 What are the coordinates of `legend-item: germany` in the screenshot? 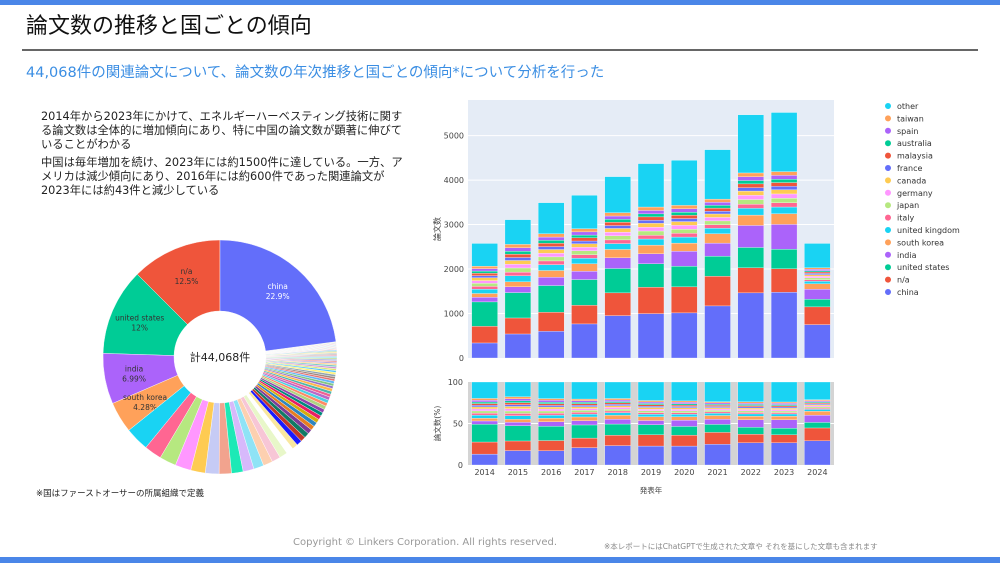 It's located at (915, 193).